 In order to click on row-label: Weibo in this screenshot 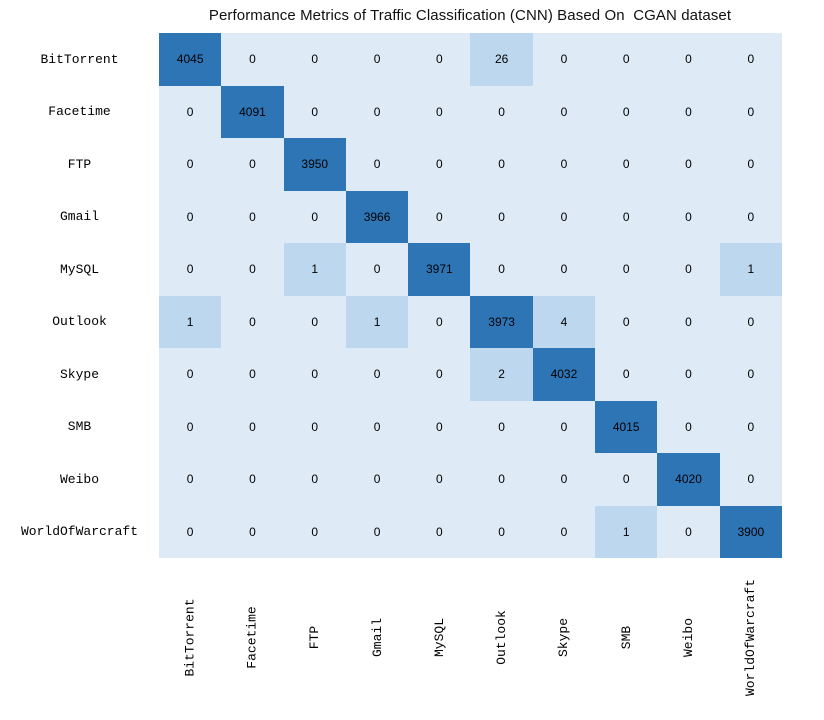, I will do `click(79, 479)`.